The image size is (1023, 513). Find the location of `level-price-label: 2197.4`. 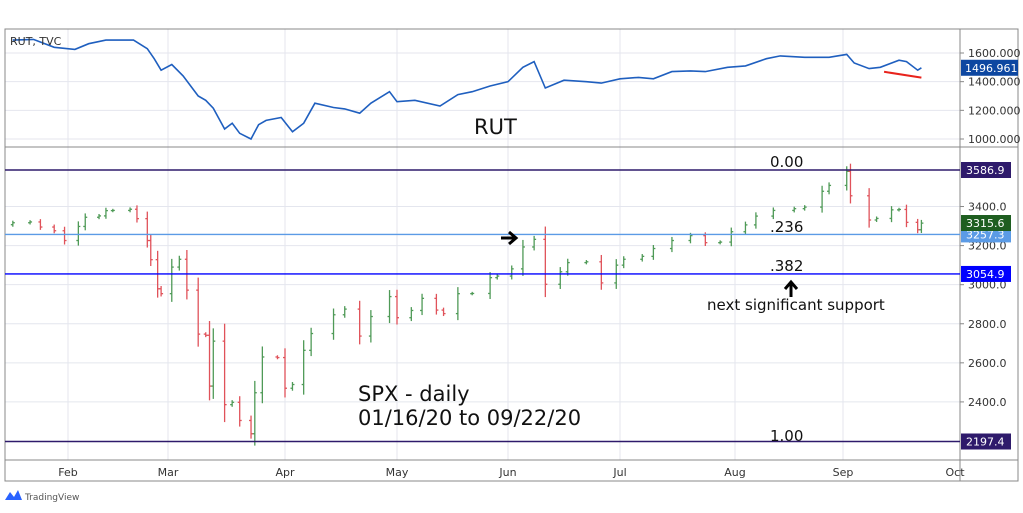

level-price-label: 2197.4 is located at coordinates (985, 442).